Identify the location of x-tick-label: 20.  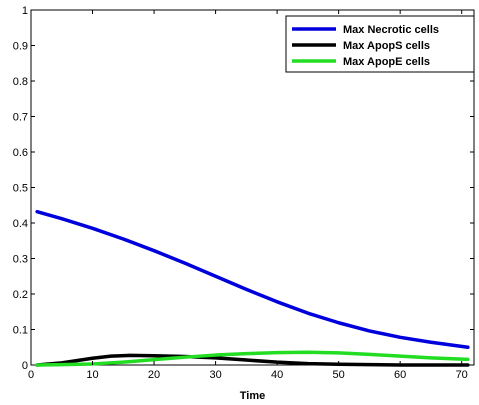
(154, 375).